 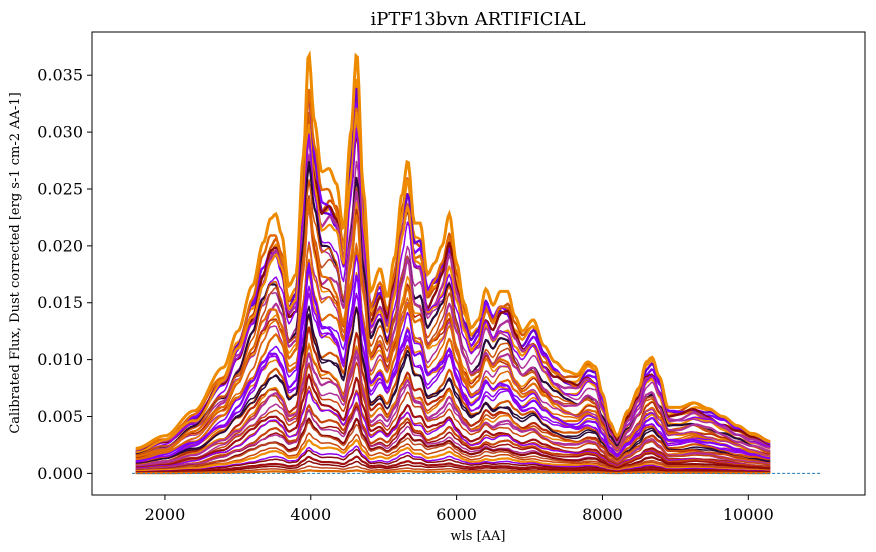 What do you see at coordinates (60, 188) in the screenshot?
I see `y-tick-label: 0.025` at bounding box center [60, 188].